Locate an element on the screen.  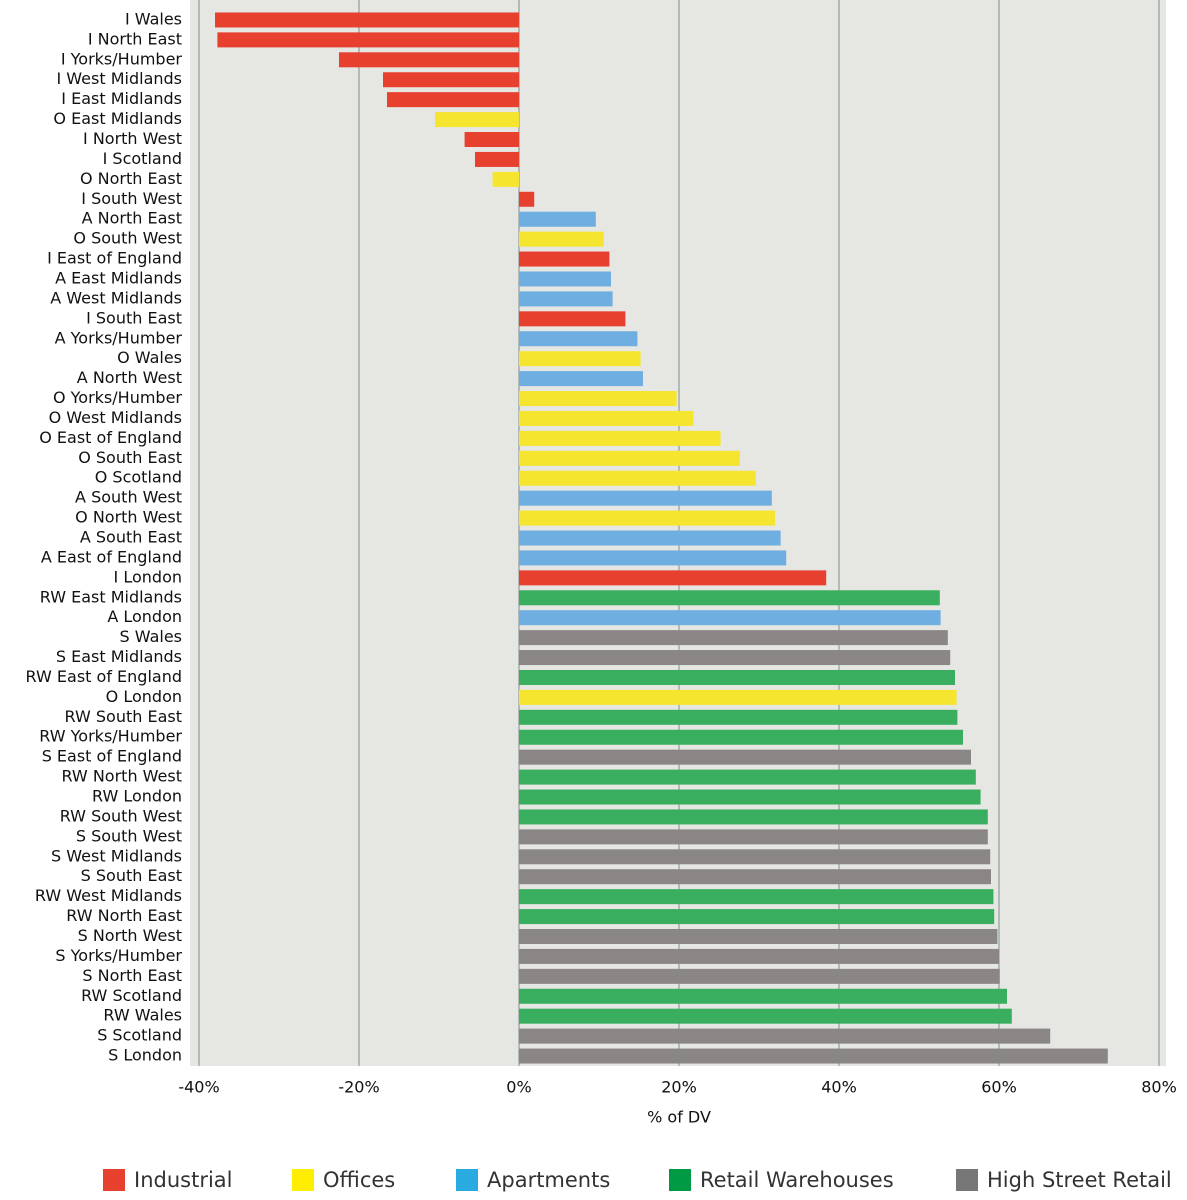
y-tick-label: O West Midlands is located at coordinates (115, 417).